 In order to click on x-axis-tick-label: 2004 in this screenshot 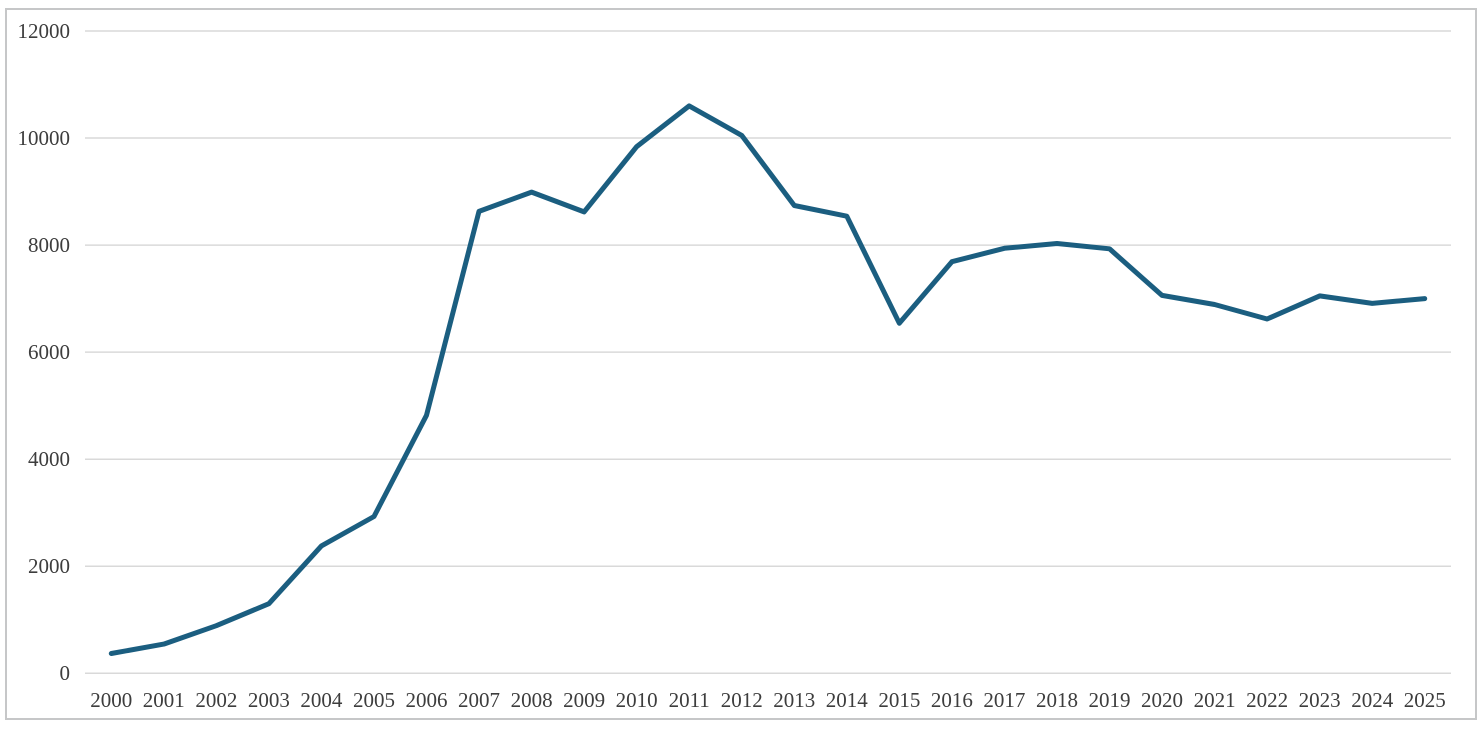, I will do `click(321, 700)`.